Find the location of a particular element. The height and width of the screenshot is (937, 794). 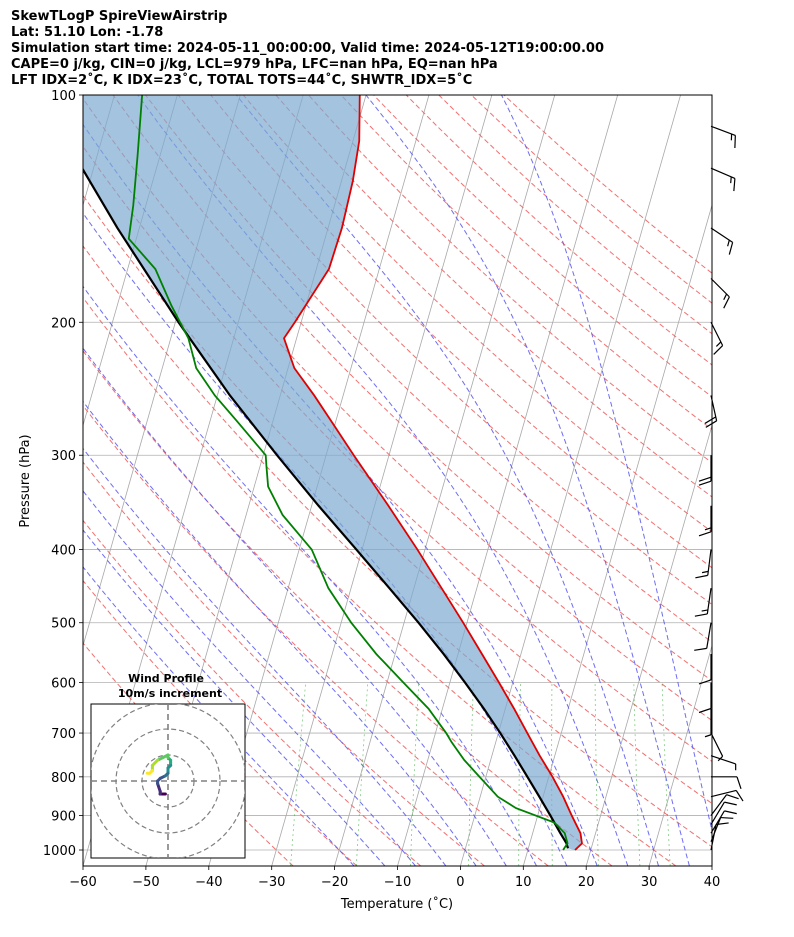

y-tick-label: 100 is located at coordinates (63, 96).